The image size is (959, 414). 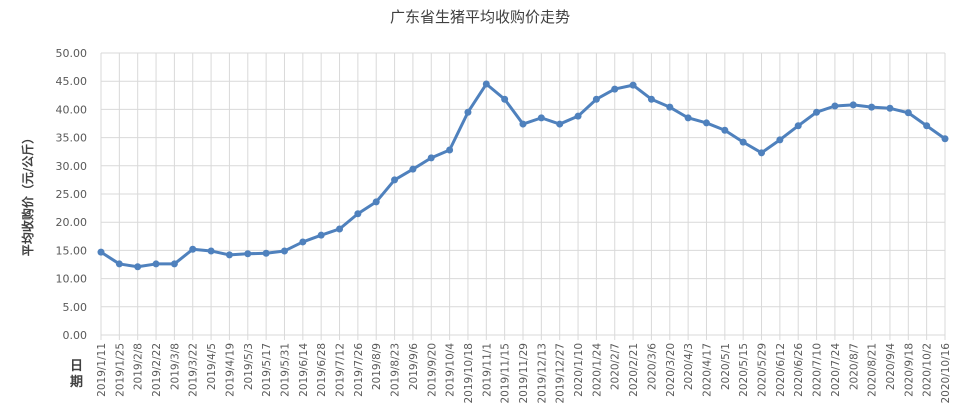 What do you see at coordinates (304, 370) in the screenshot?
I see `x-tick-label: 2019/6/14` at bounding box center [304, 370].